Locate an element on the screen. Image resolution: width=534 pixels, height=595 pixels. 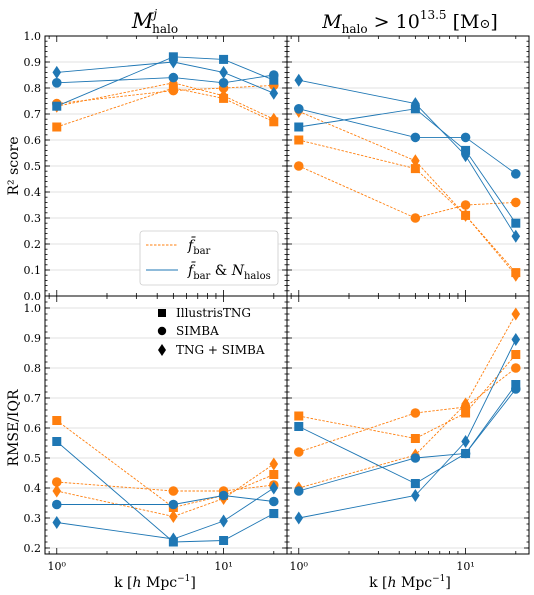
y-tick-label: 1.0 is located at coordinates (33, 308).